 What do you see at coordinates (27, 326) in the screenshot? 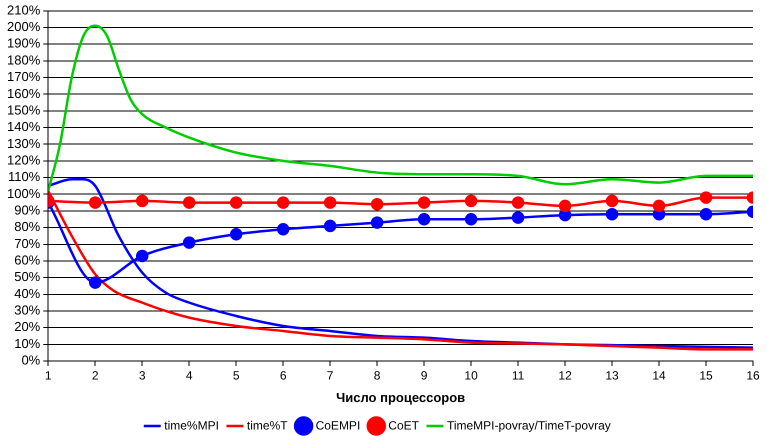
I see `y-tick-label: 20%` at bounding box center [27, 326].